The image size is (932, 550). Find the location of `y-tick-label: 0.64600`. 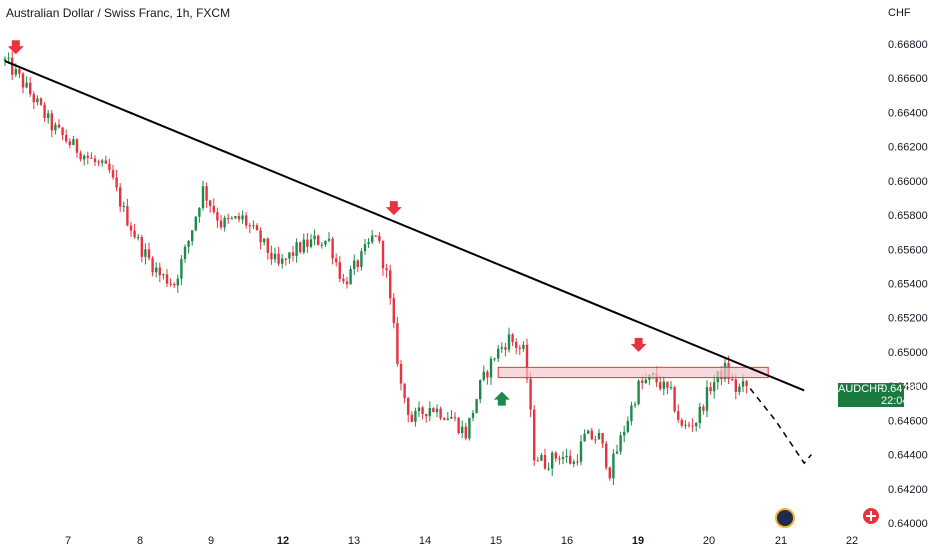

y-tick-label: 0.64600 is located at coordinates (908, 421).